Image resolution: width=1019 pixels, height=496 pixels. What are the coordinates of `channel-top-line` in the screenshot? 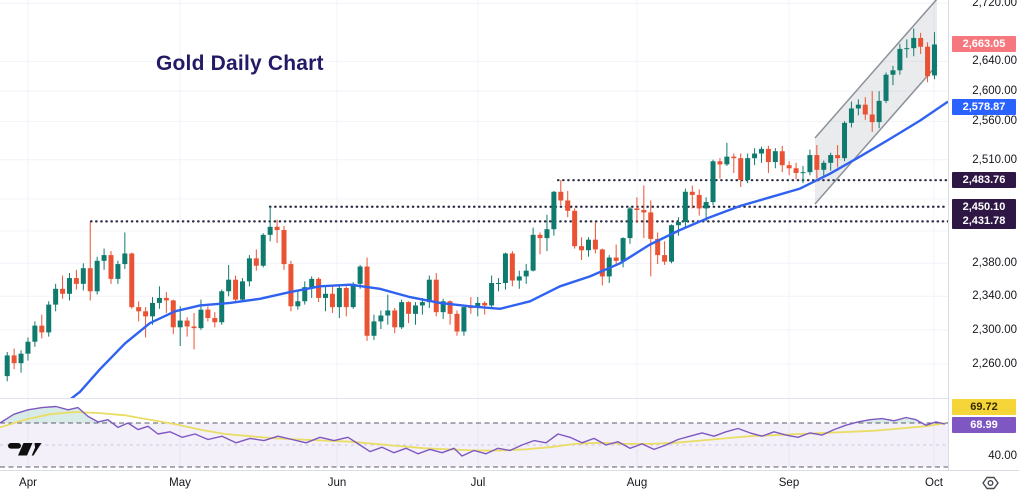 It's located at (876, 69).